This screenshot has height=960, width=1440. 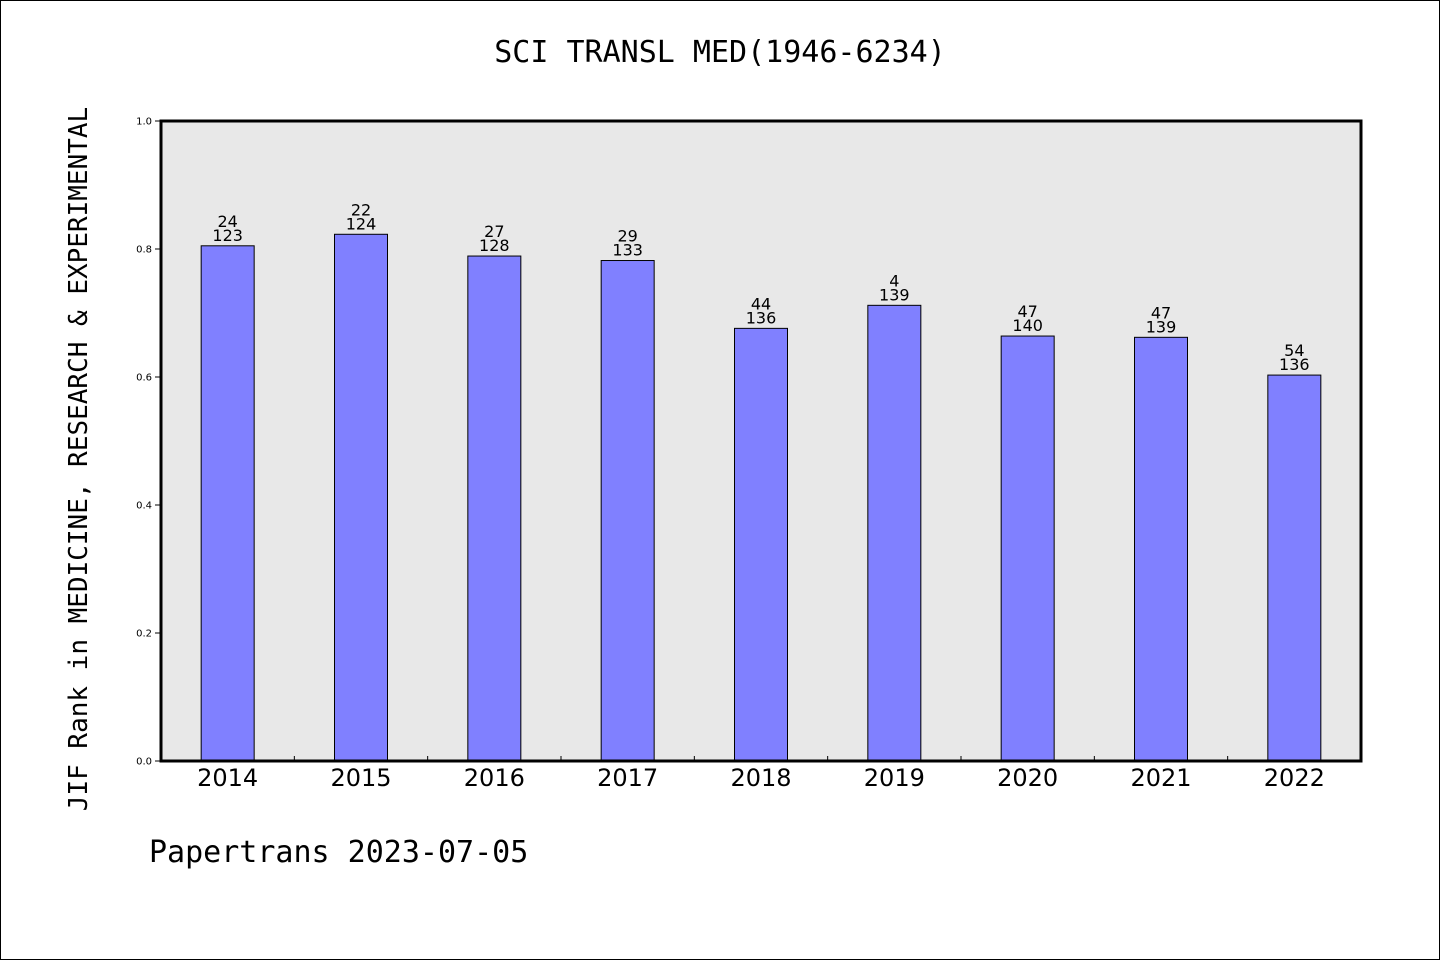 What do you see at coordinates (760, 778) in the screenshot?
I see `x-tick-label: 2018` at bounding box center [760, 778].